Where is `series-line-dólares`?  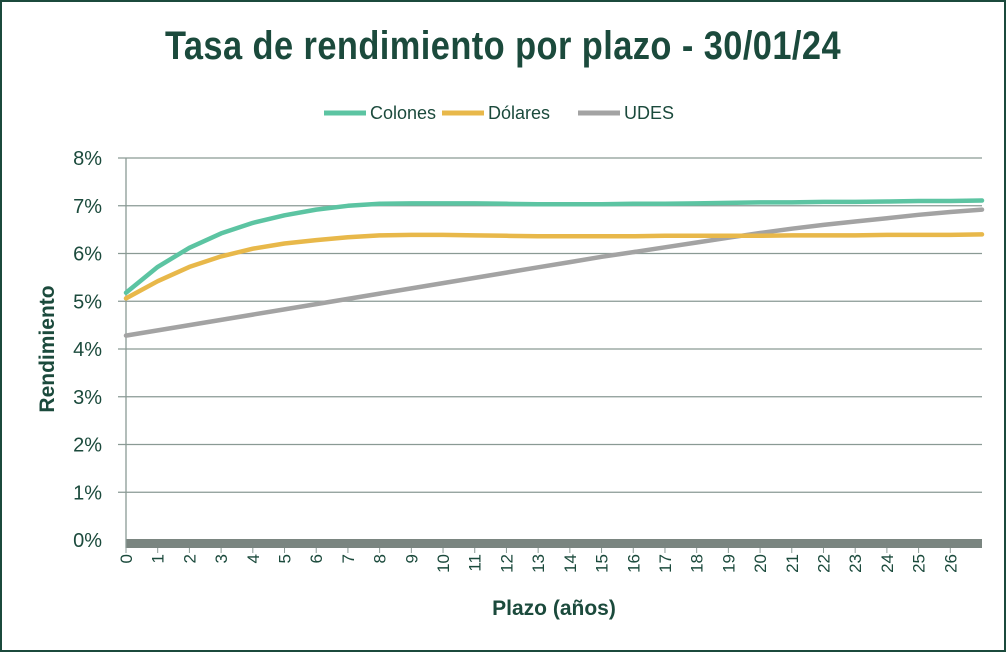
series-line-dólares is located at coordinates (554, 266).